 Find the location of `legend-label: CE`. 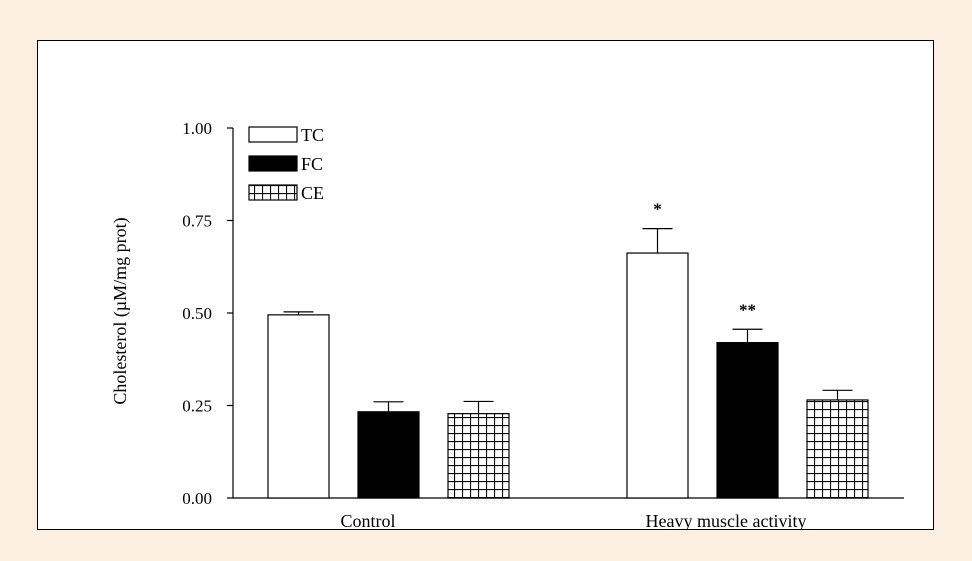

legend-label: CE is located at coordinates (312, 193).